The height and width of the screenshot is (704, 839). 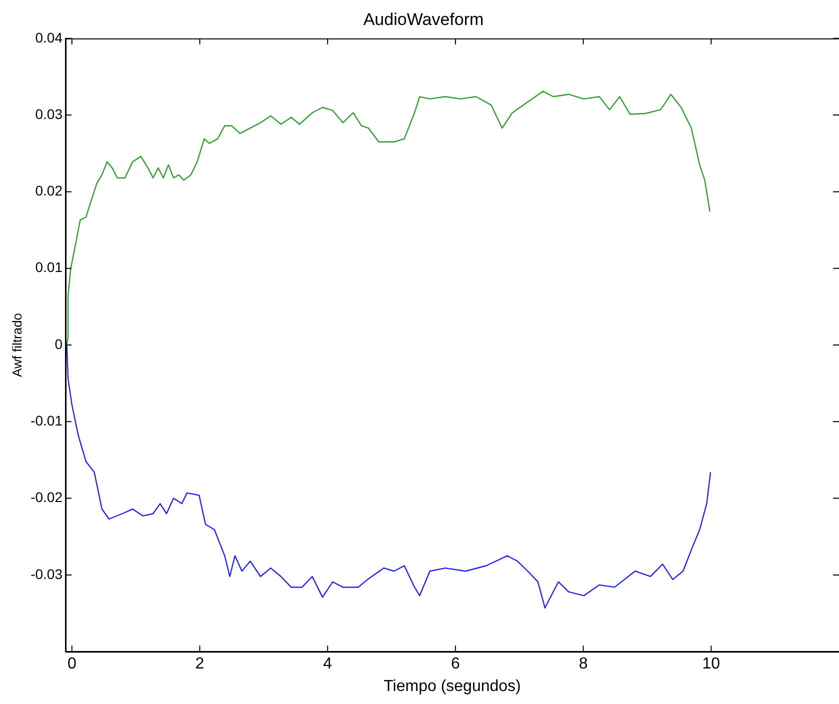 What do you see at coordinates (58, 344) in the screenshot?
I see `y-tick-label: 0` at bounding box center [58, 344].